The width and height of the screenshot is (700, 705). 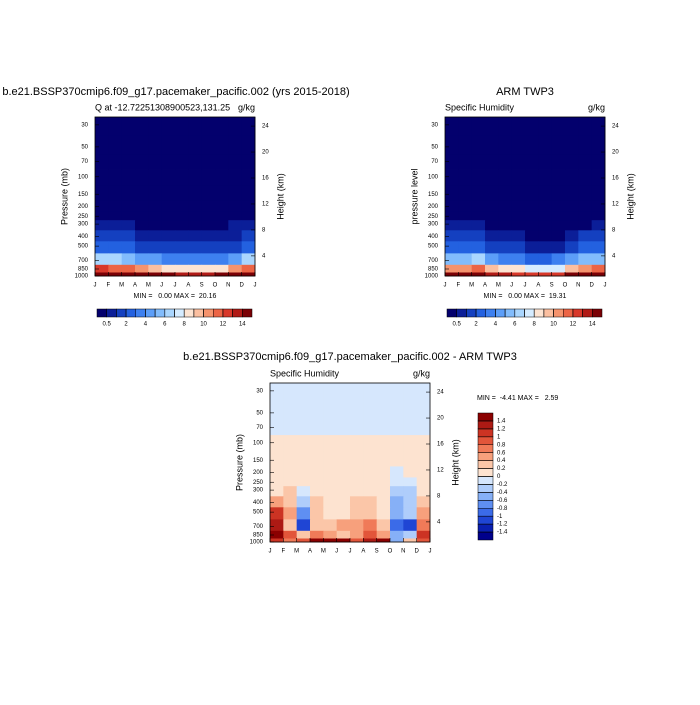 What do you see at coordinates (434, 147) in the screenshot?
I see `y-tick-label: 50` at bounding box center [434, 147].